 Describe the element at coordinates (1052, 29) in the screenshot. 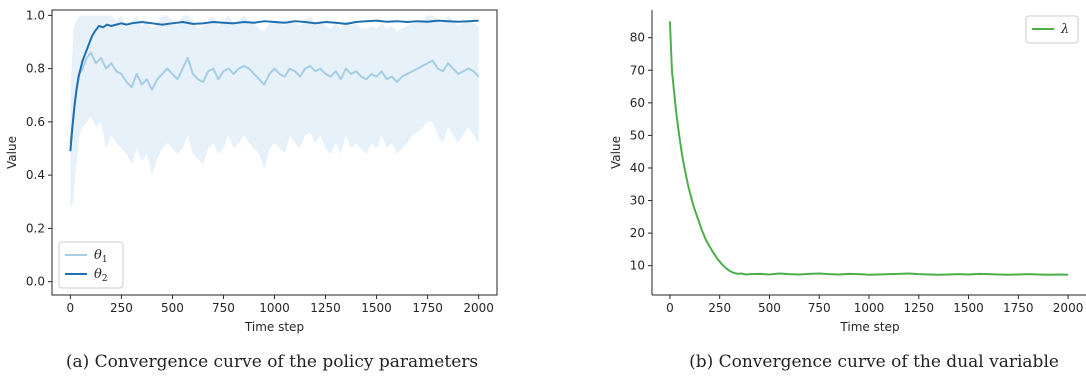

I see `legend-b: λ` at that location.